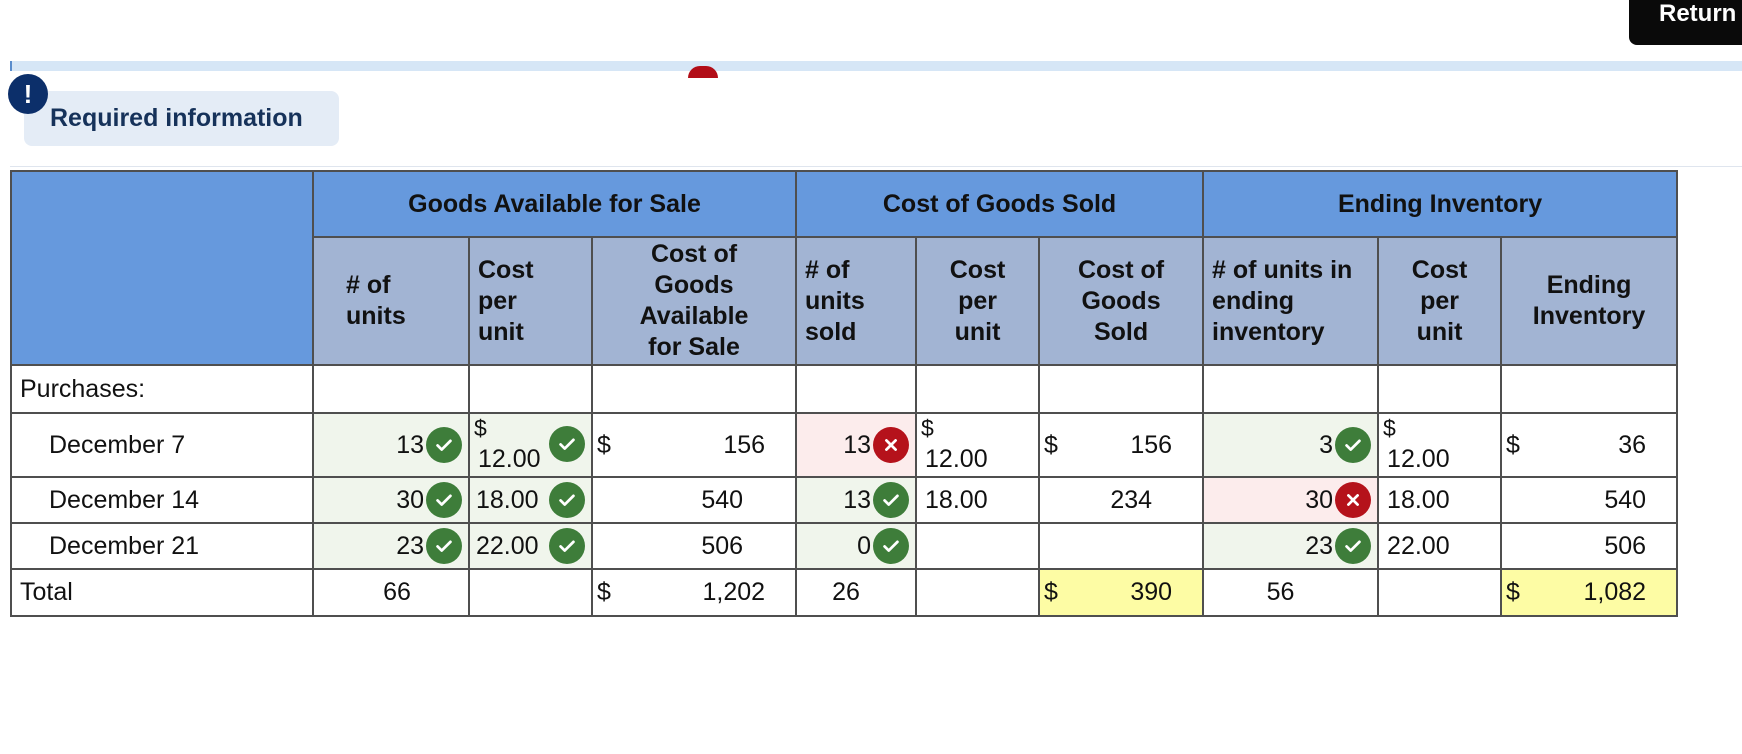 This screenshot has height=754, width=1742. Describe the element at coordinates (162, 445) in the screenshot. I see `row-label: December 7` at that location.